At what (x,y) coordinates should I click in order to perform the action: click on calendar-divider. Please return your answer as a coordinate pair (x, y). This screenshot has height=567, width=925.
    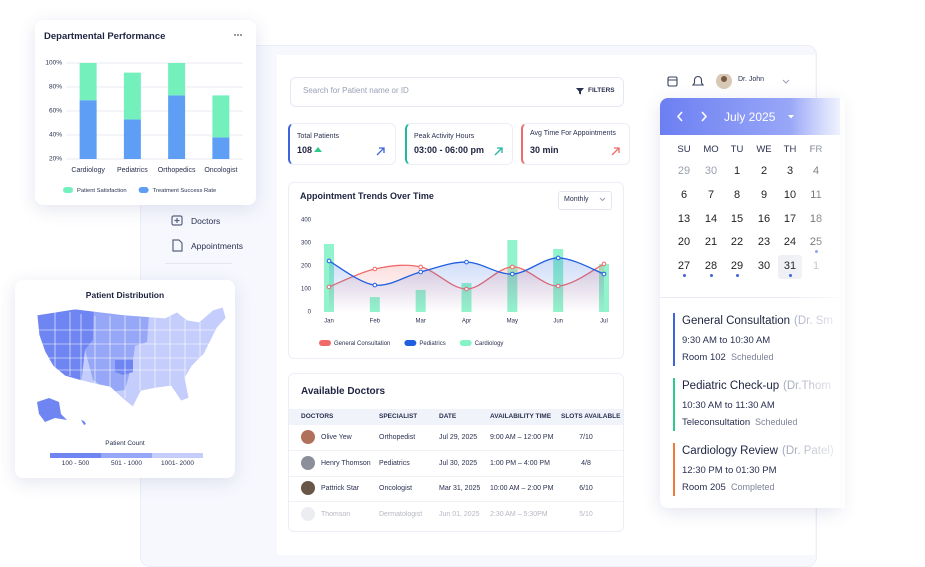
    Looking at the image, I should click on (750, 297).